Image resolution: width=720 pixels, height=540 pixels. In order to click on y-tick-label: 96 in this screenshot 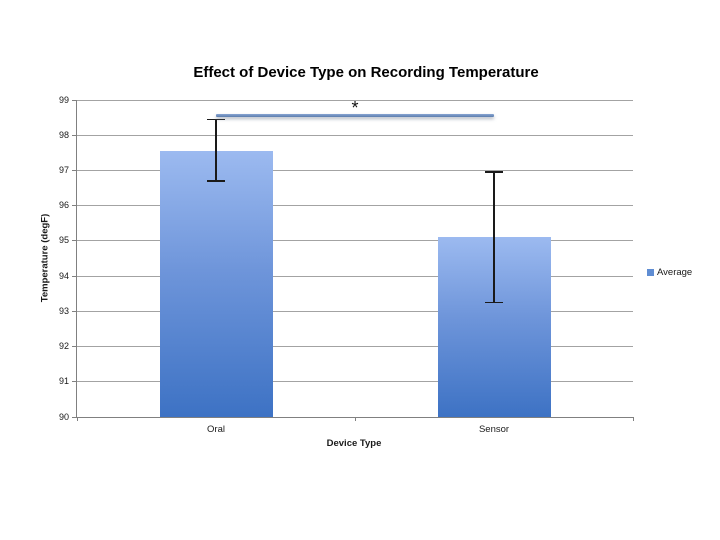, I will do `click(63, 205)`.